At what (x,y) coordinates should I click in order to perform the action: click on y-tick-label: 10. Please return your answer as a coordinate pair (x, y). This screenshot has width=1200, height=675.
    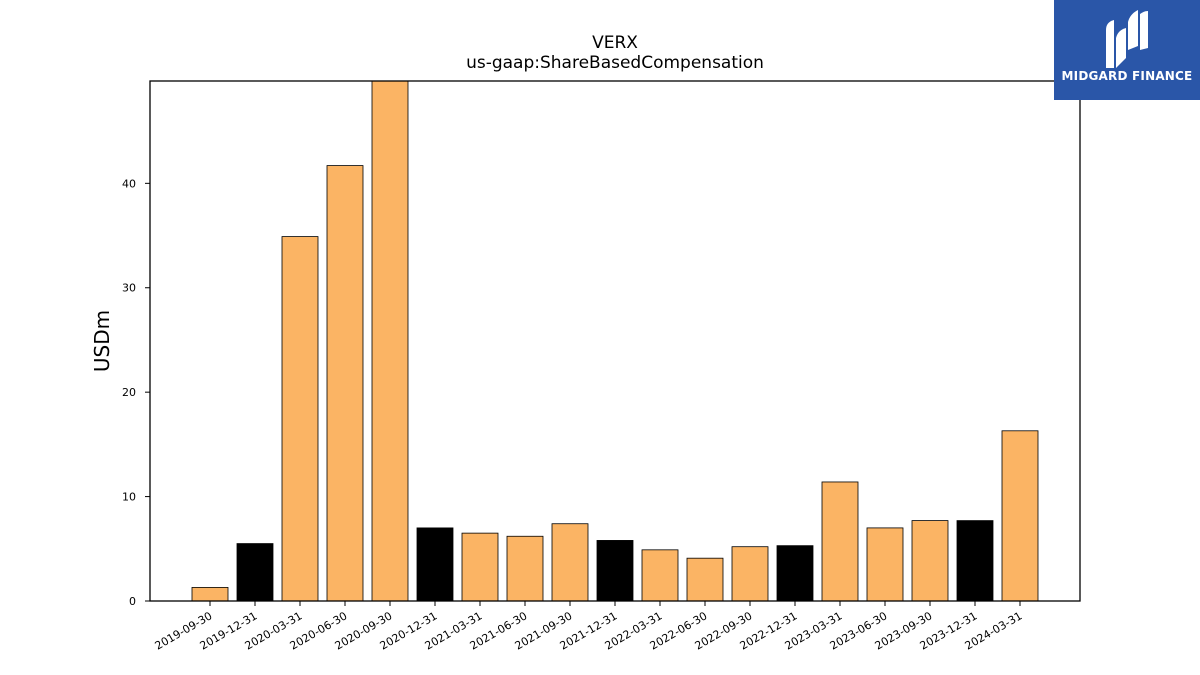
    Looking at the image, I should click on (129, 497).